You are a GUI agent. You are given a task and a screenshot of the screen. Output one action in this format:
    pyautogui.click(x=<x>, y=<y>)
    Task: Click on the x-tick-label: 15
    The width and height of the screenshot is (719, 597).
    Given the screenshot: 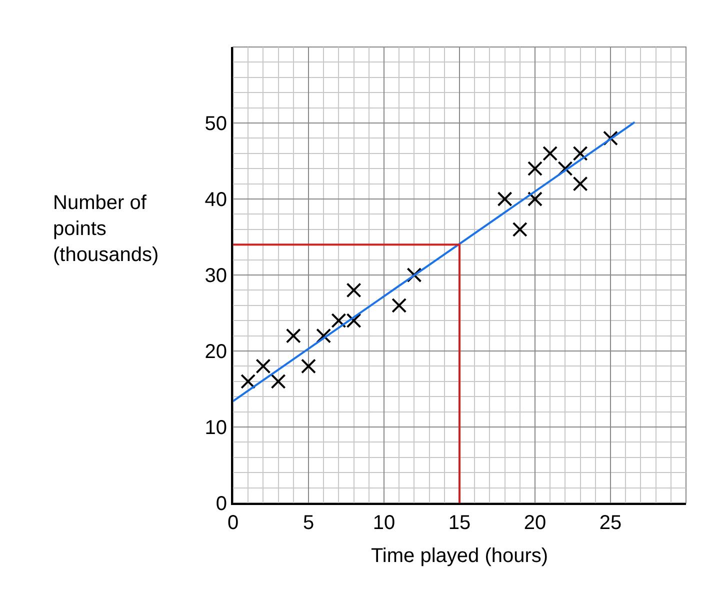 What is the action you would take?
    pyautogui.click(x=459, y=523)
    